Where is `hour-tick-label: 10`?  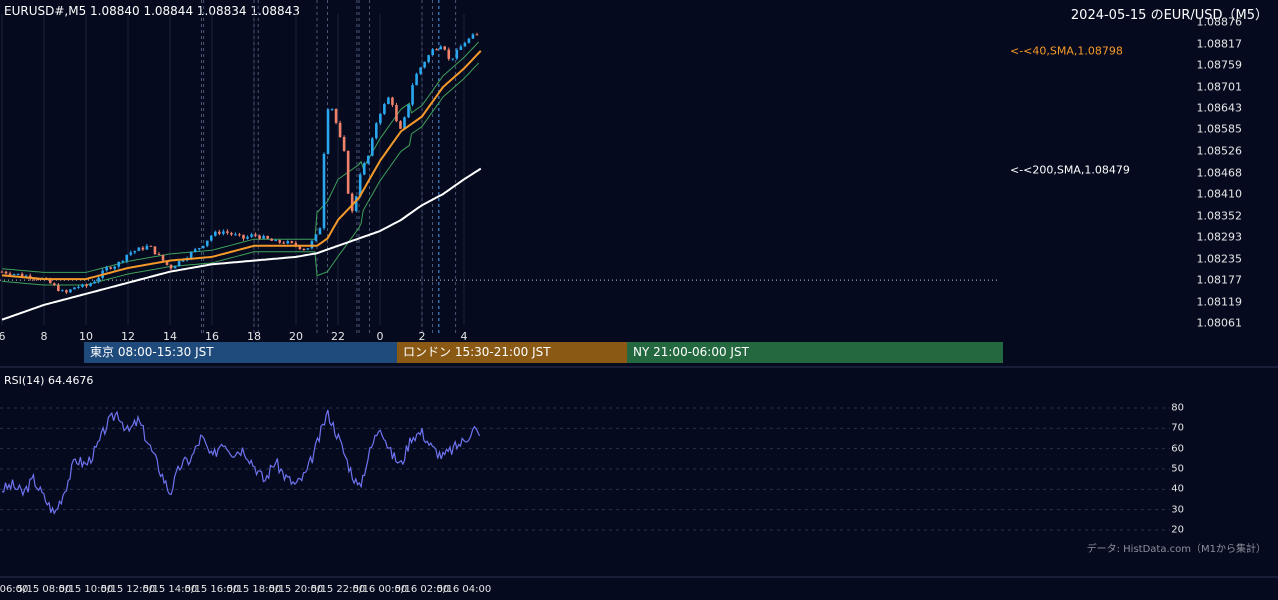 hour-tick-label: 10 is located at coordinates (86, 336).